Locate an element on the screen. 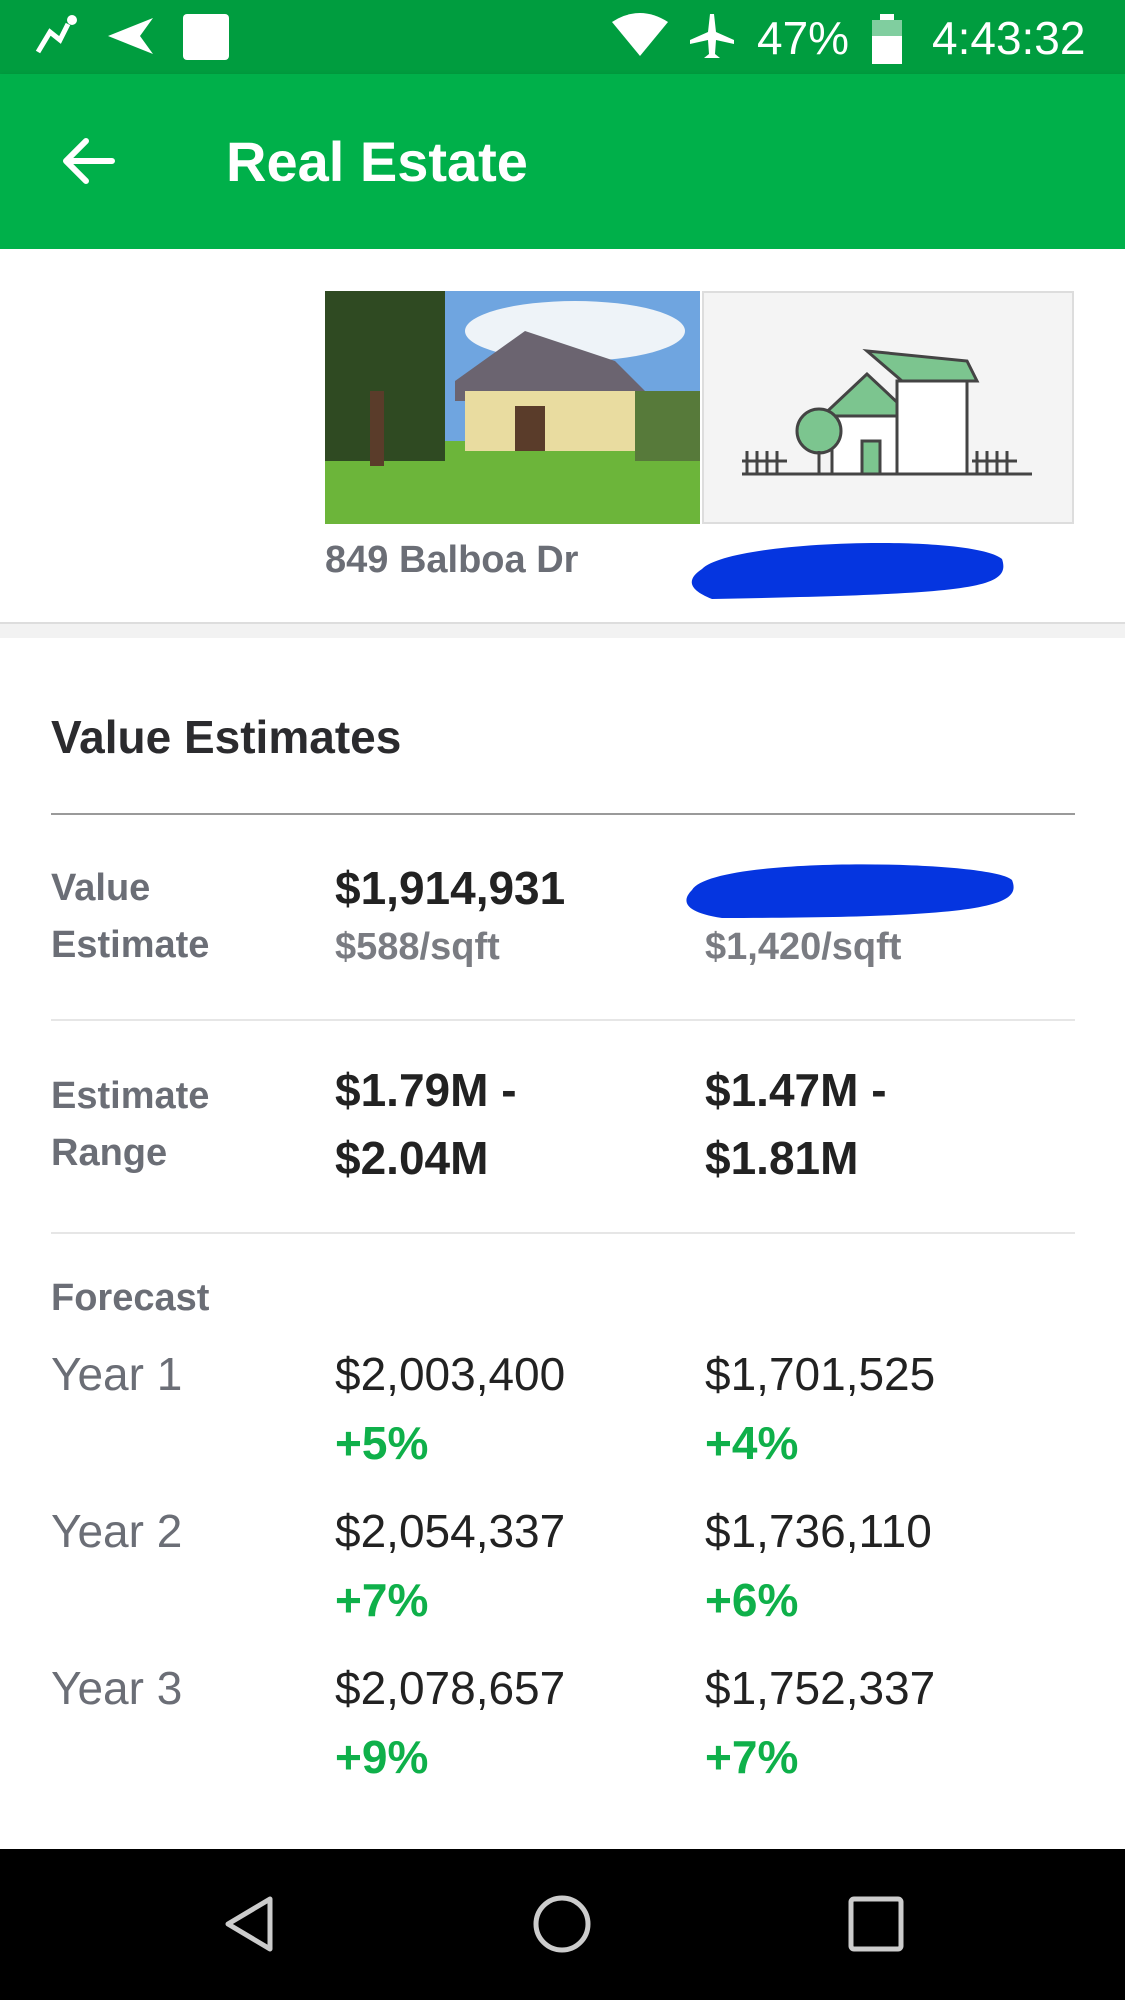 Image resolution: width=1125 pixels, height=2000 pixels. forecast-change: +4% is located at coordinates (752, 1443).